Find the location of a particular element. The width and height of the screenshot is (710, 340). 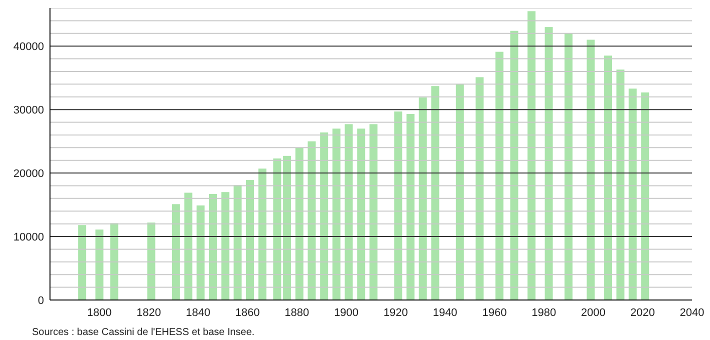

x-tick-label: 1840 is located at coordinates (198, 312).